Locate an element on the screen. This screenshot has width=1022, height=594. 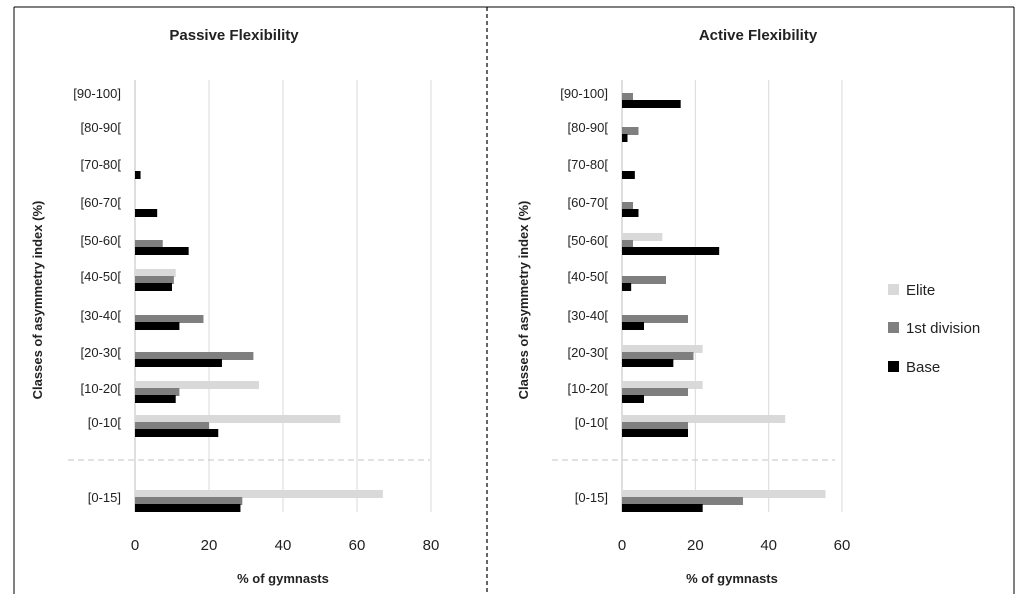
active-title: Active Flexibility is located at coordinates (758, 35).